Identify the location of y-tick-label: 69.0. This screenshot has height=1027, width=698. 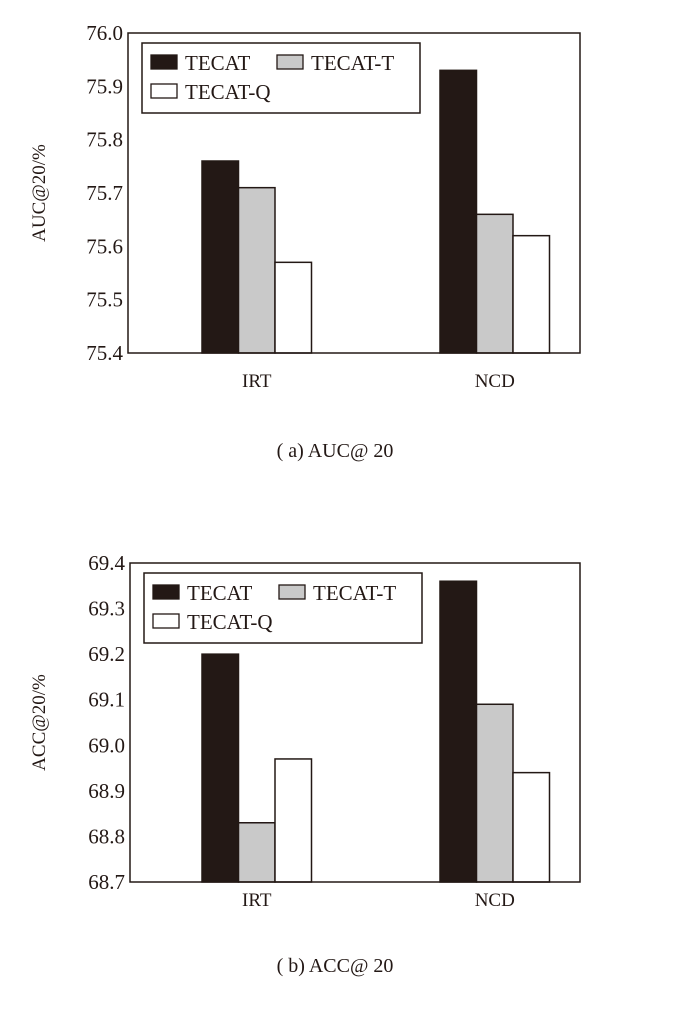
(106, 745).